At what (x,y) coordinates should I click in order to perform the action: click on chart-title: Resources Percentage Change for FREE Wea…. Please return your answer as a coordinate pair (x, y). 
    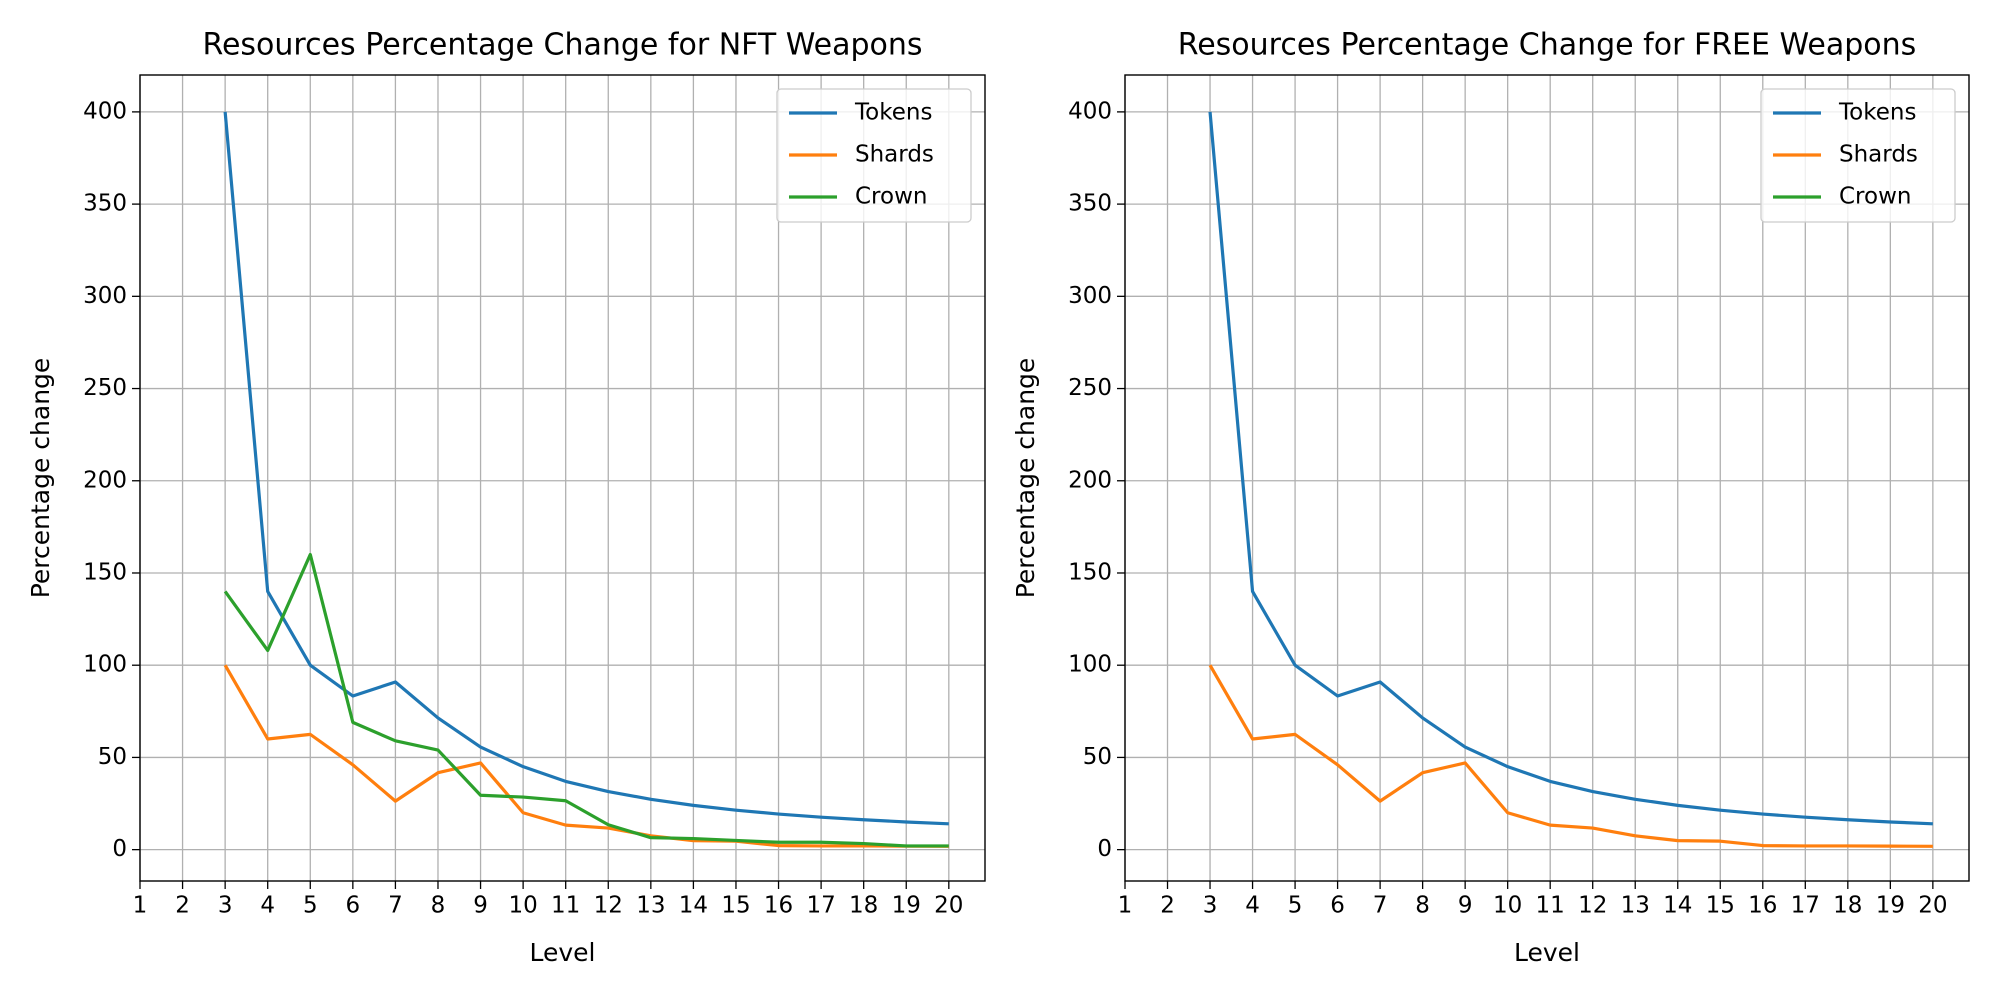
    Looking at the image, I should click on (1547, 45).